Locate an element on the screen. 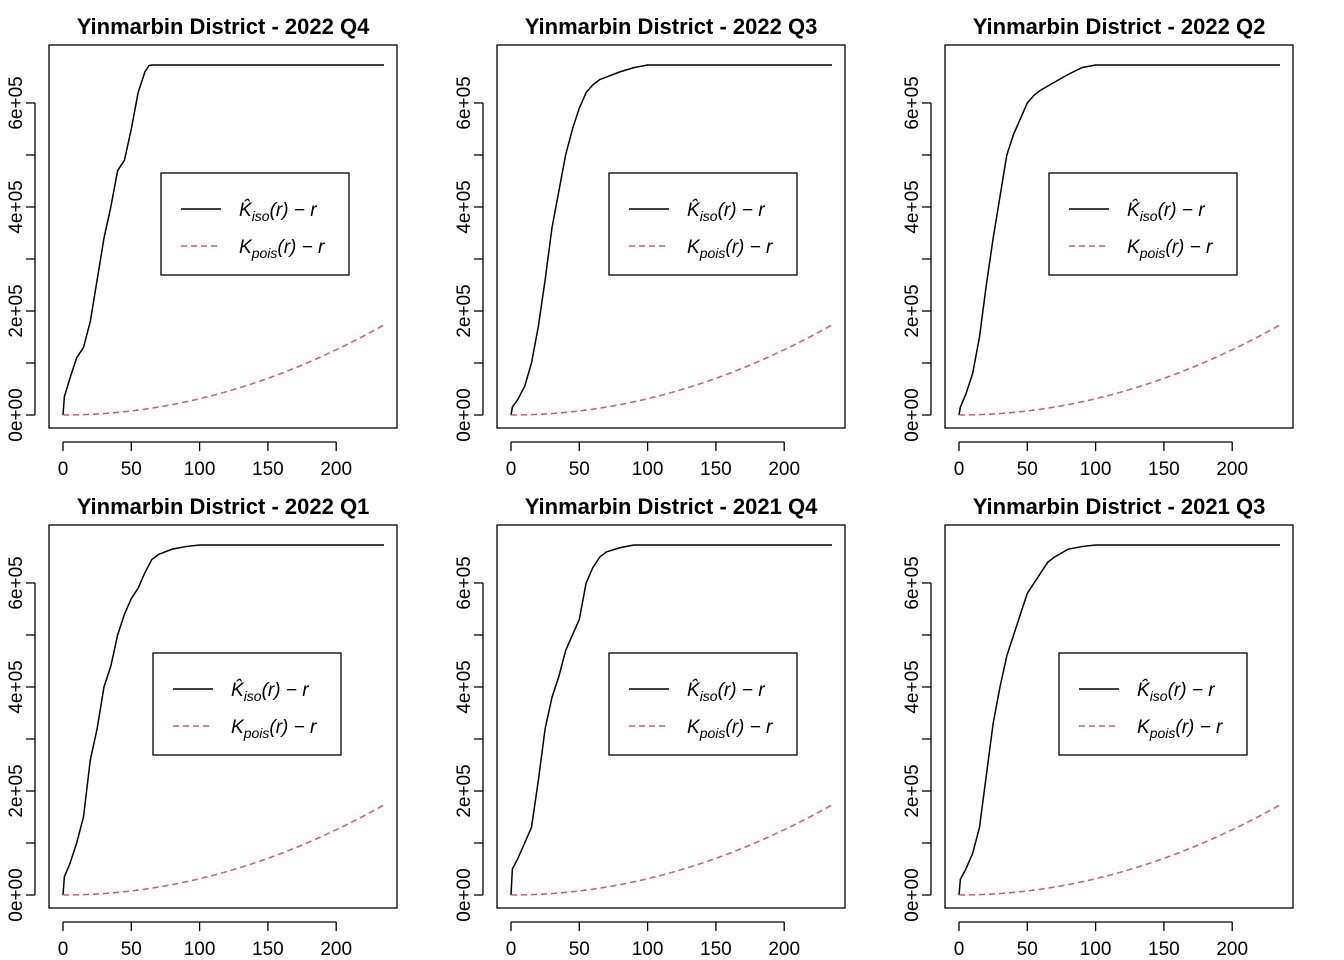 The image size is (1344, 960). chart-title: Yinmarbin District - 2022 Q2 is located at coordinates (1119, 26).